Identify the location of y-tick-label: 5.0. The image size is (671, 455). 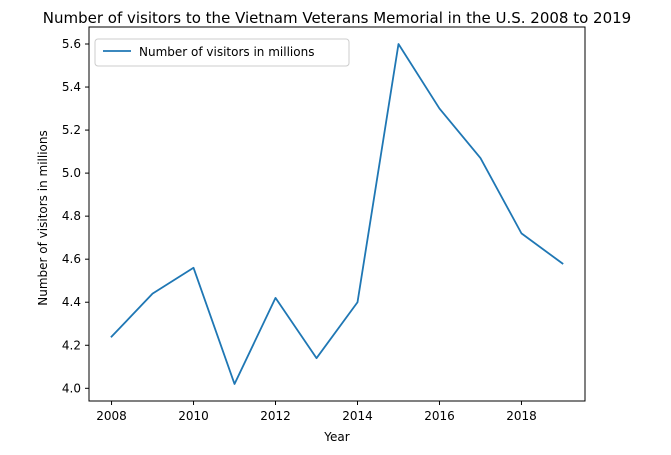
(71, 173).